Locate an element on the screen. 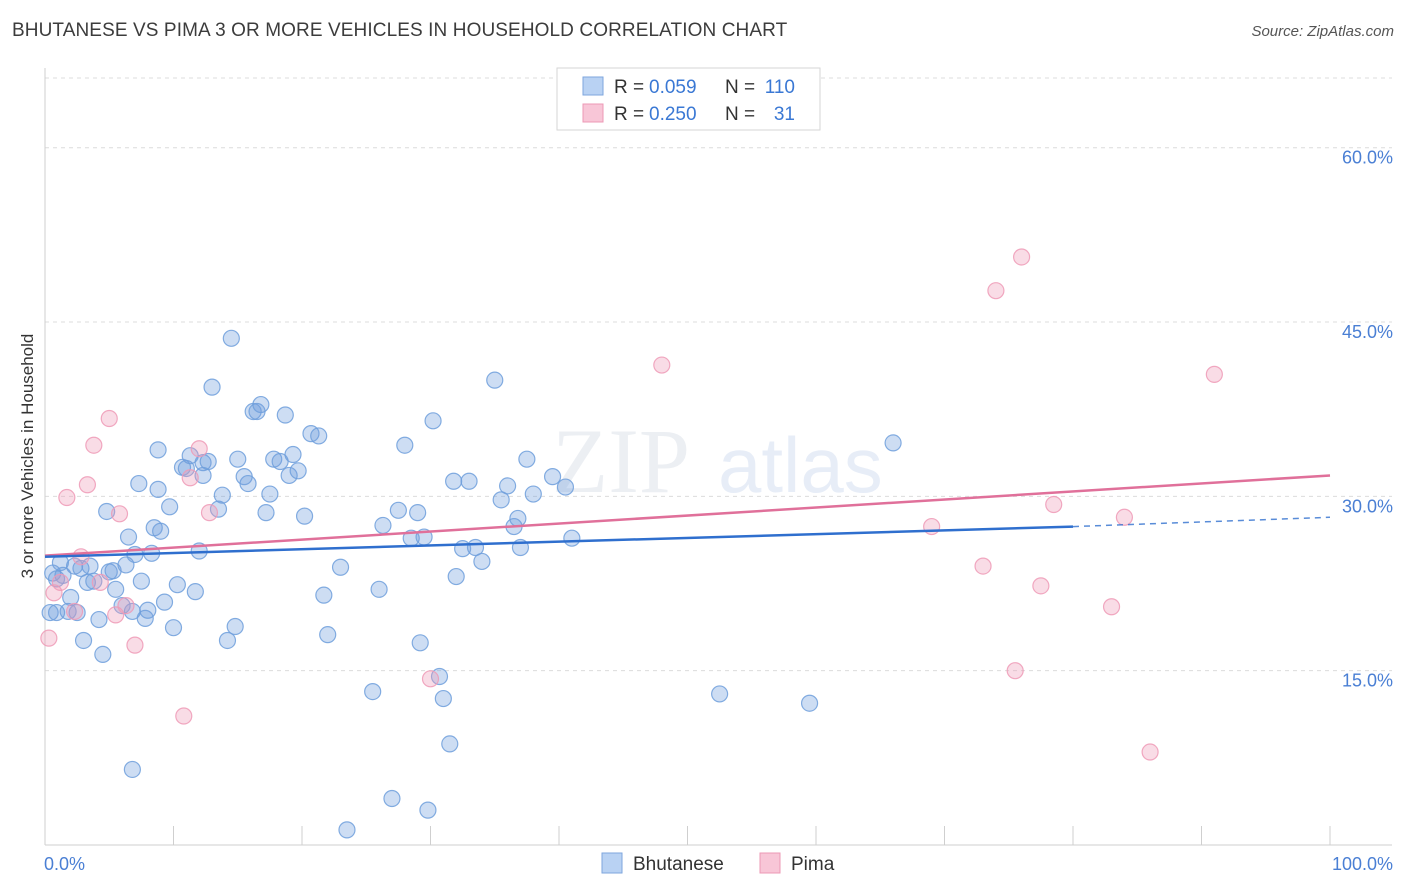 The image size is (1406, 892). stats-r-value-1: 0.059 is located at coordinates (673, 87).